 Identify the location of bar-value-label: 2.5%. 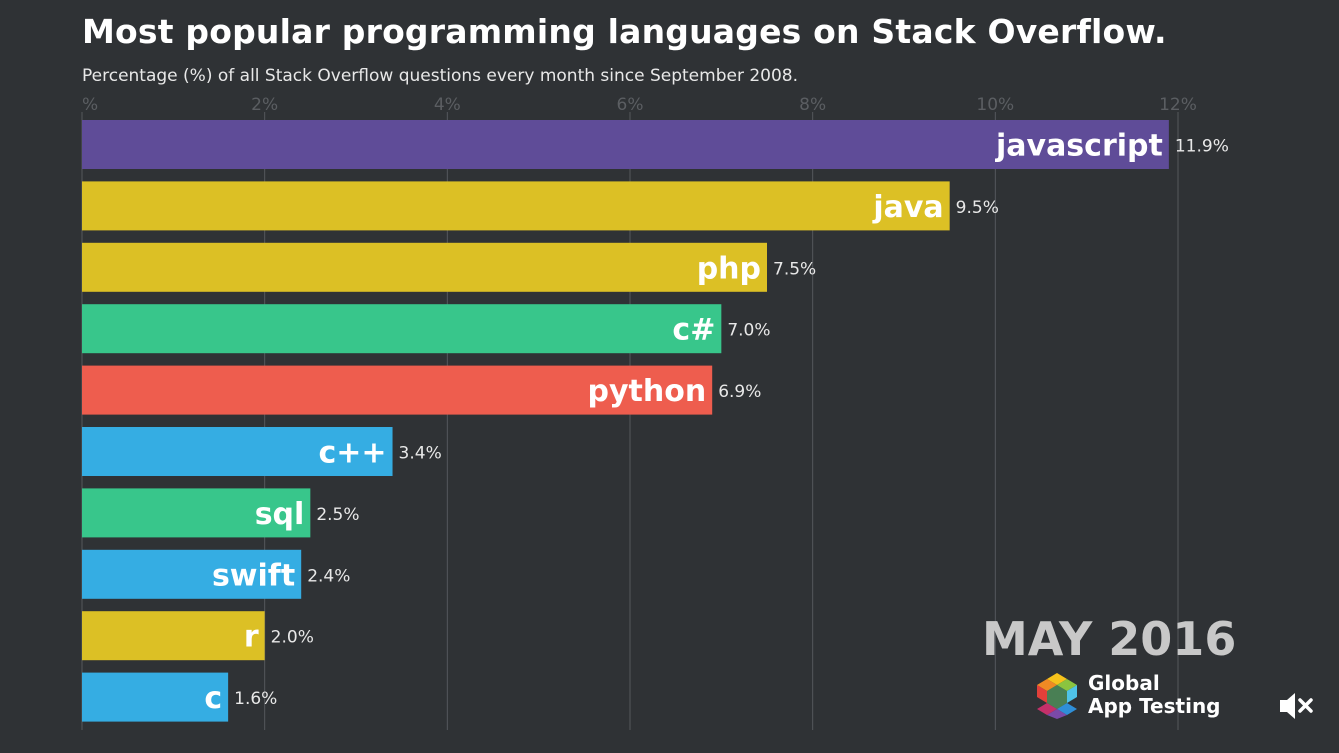
(337, 515).